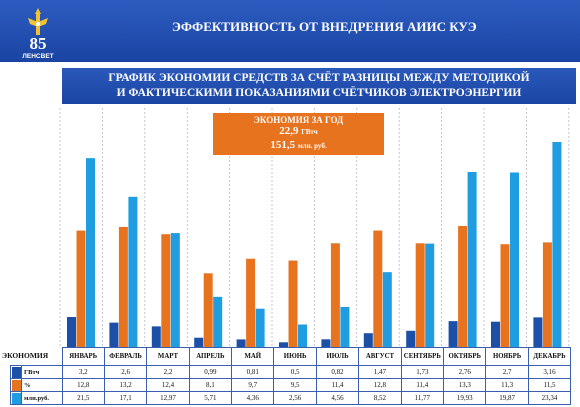 Image resolution: width=580 pixels, height=407 pixels. Describe the element at coordinates (422, 398) in the screenshot. I see `table-cell: 11,77` at that location.